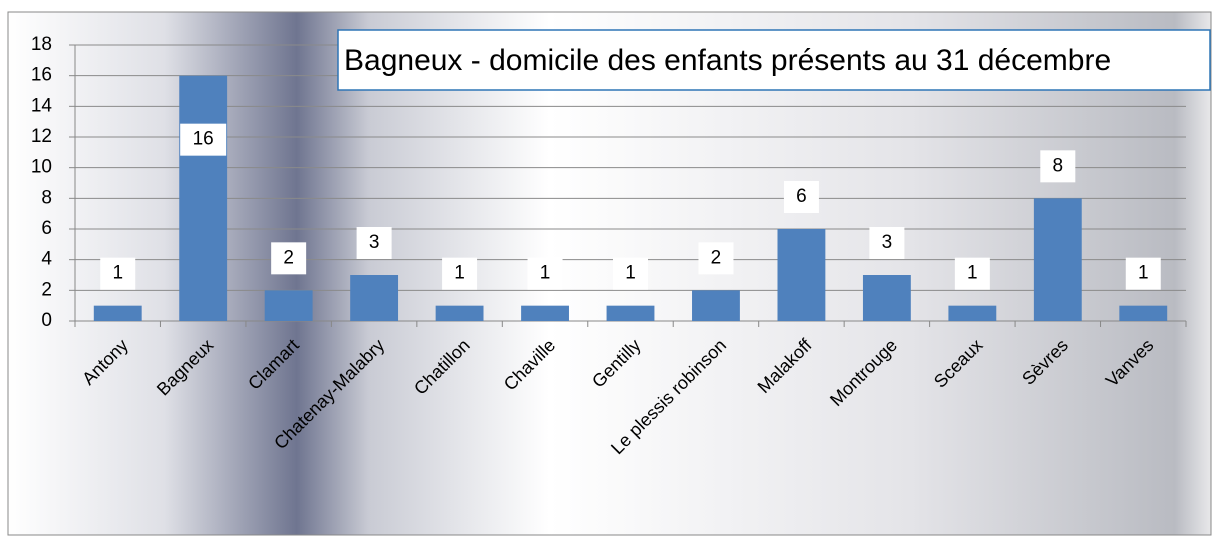  I want to click on y-tick-label: 10, so click(41, 167).